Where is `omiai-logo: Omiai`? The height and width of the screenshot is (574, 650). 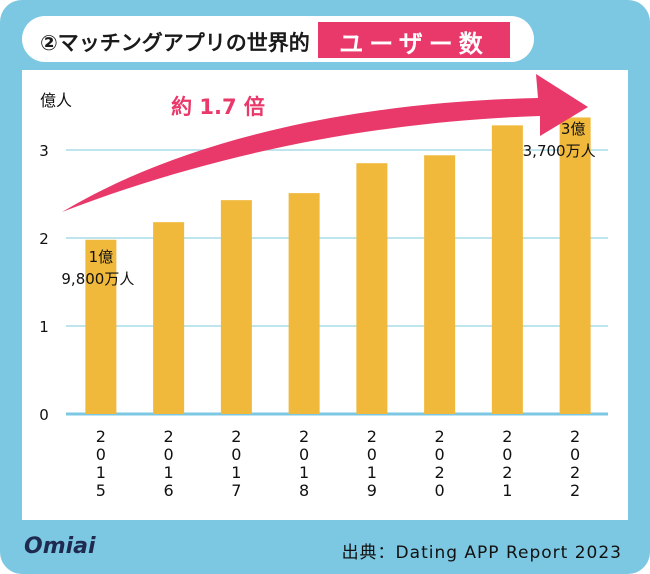 omiai-logo: Omiai is located at coordinates (60, 546).